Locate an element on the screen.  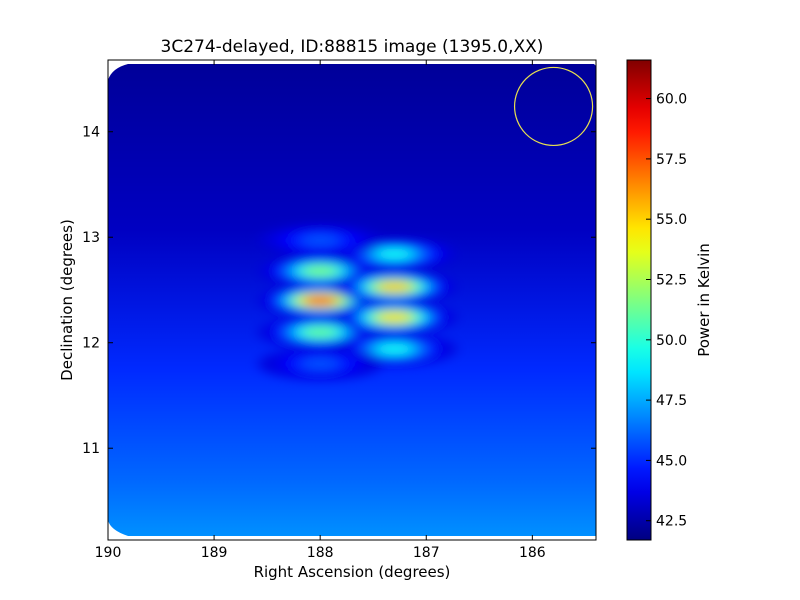
x-tick-label: 186 is located at coordinates (532, 553).